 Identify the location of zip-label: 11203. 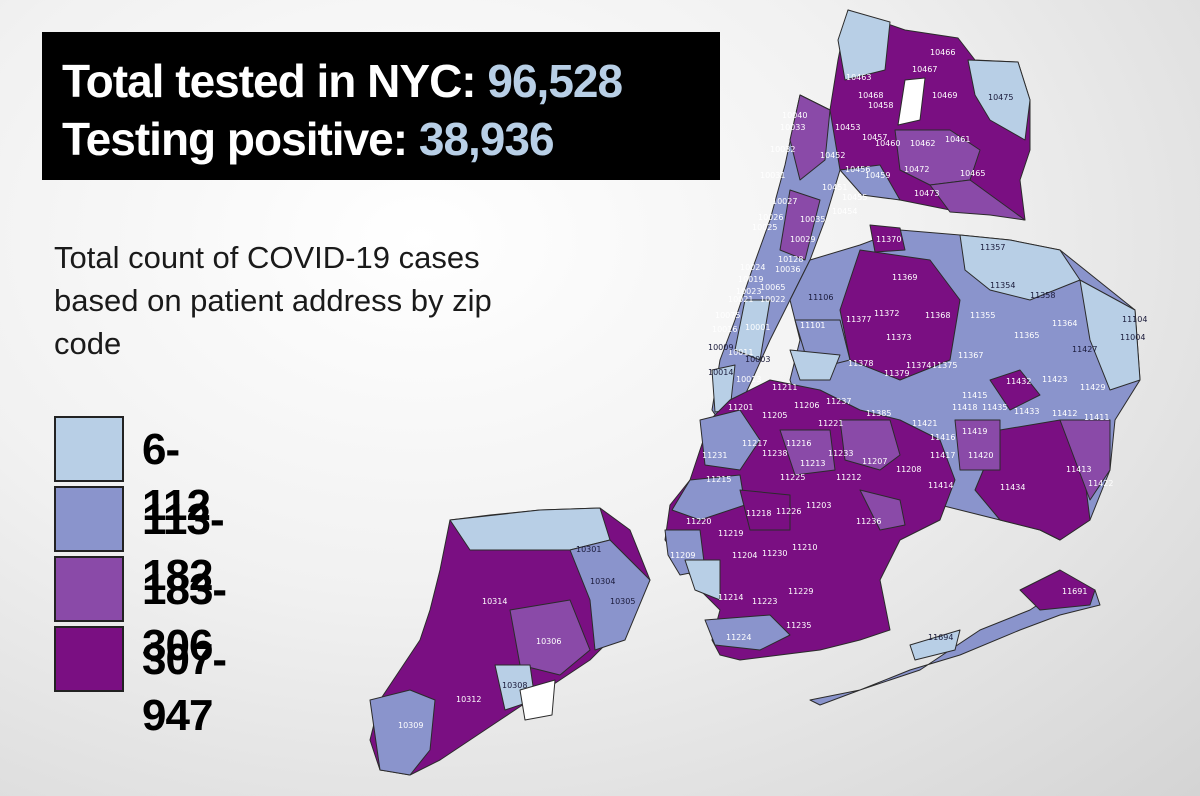
(818, 505).